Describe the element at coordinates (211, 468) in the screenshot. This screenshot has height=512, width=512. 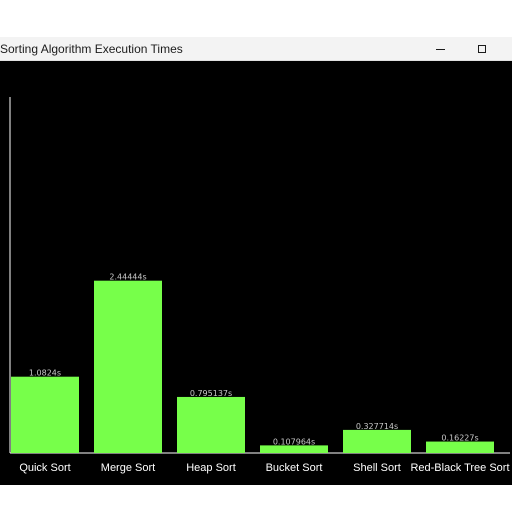
I see `category-label-3: Heap Sort` at that location.